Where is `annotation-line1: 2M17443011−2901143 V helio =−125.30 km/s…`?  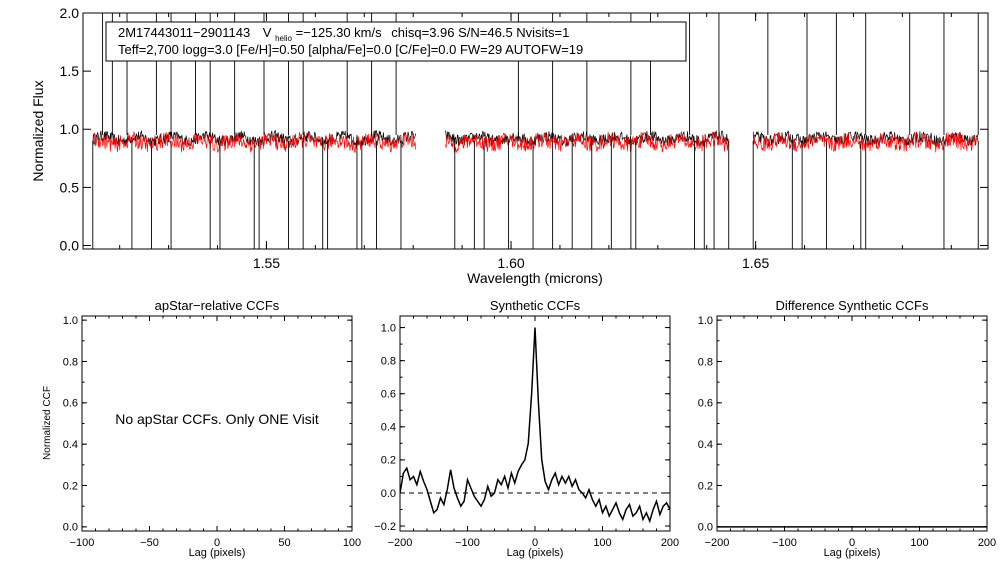
annotation-line1: 2M17443011−2901143 V helio =−125.30 km/s… is located at coordinates (343, 34).